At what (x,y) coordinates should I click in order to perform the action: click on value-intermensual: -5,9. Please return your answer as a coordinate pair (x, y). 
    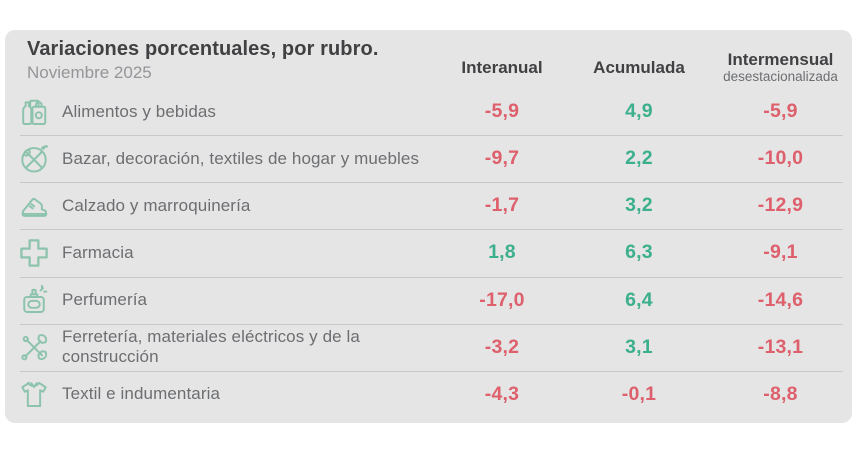
    Looking at the image, I should click on (780, 111).